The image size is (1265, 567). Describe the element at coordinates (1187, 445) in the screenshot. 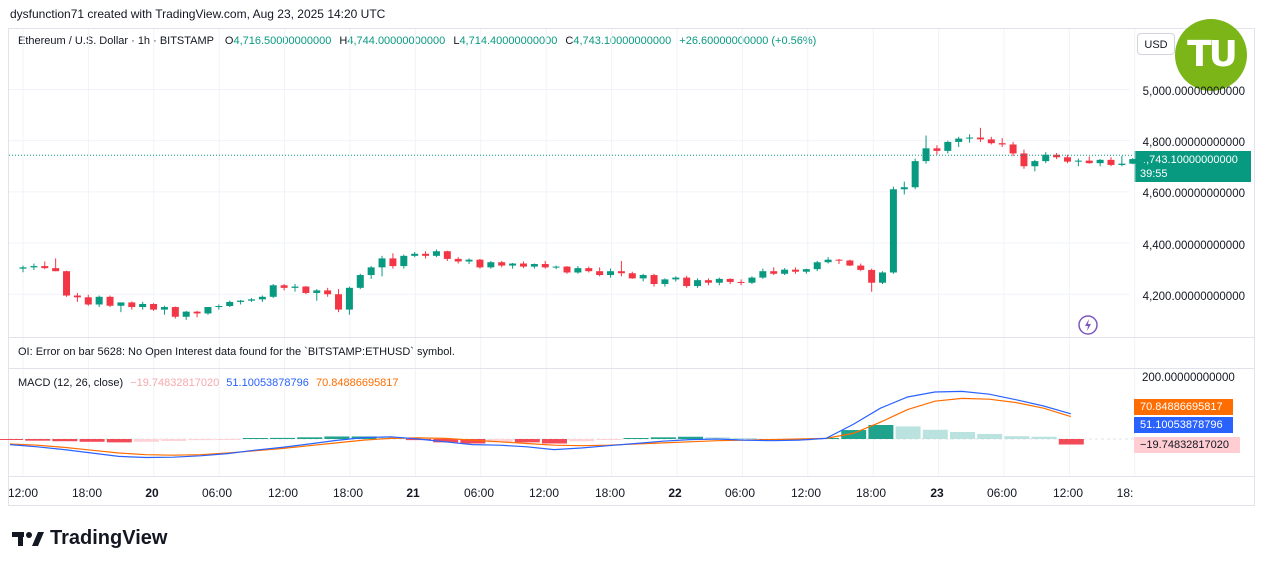

I see `macd-hist-tag: −19.74832817020` at that location.